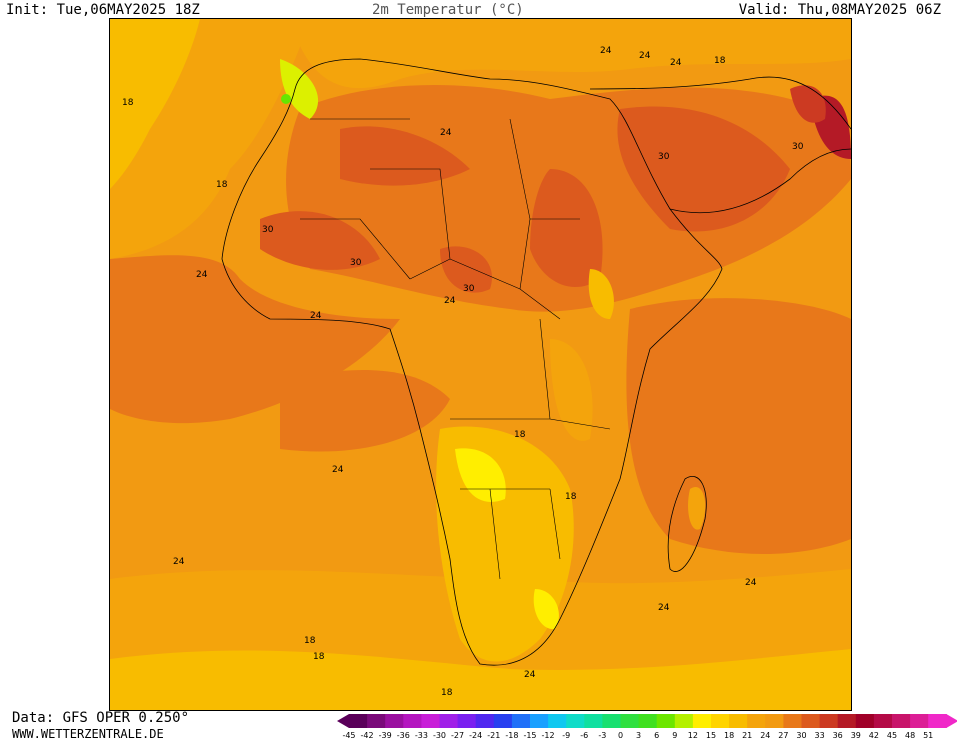 Image resolution: width=959 pixels, height=741 pixels. Describe the element at coordinates (475, 735) in the screenshot. I see `legend-tick-label: -24` at that location.